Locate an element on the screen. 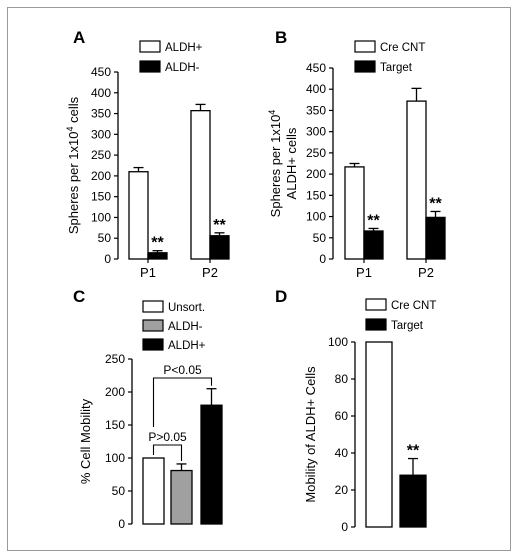 The width and height of the screenshot is (520, 560). legend-label: Unsort. is located at coordinates (186, 308).